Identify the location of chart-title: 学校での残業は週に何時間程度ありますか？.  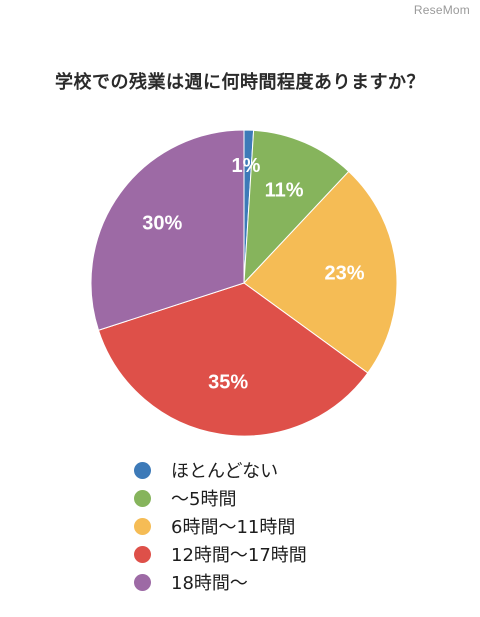
(240, 82).